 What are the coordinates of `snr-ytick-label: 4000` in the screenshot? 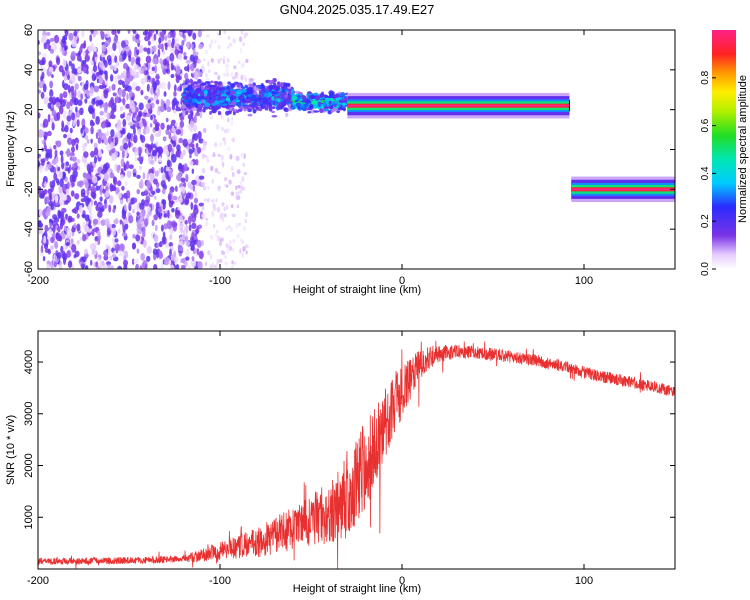 It's located at (29, 362).